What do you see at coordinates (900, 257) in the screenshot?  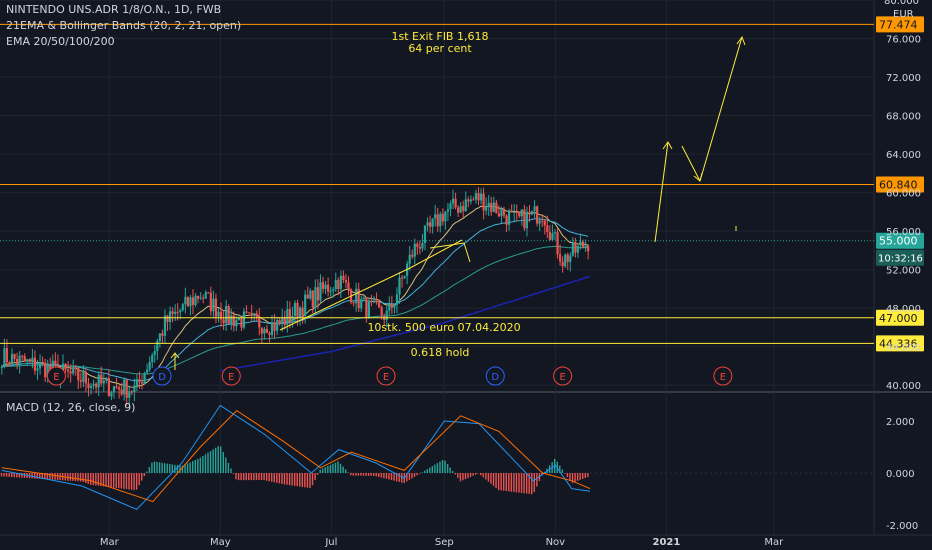 I see `countdown-tag` at bounding box center [900, 257].